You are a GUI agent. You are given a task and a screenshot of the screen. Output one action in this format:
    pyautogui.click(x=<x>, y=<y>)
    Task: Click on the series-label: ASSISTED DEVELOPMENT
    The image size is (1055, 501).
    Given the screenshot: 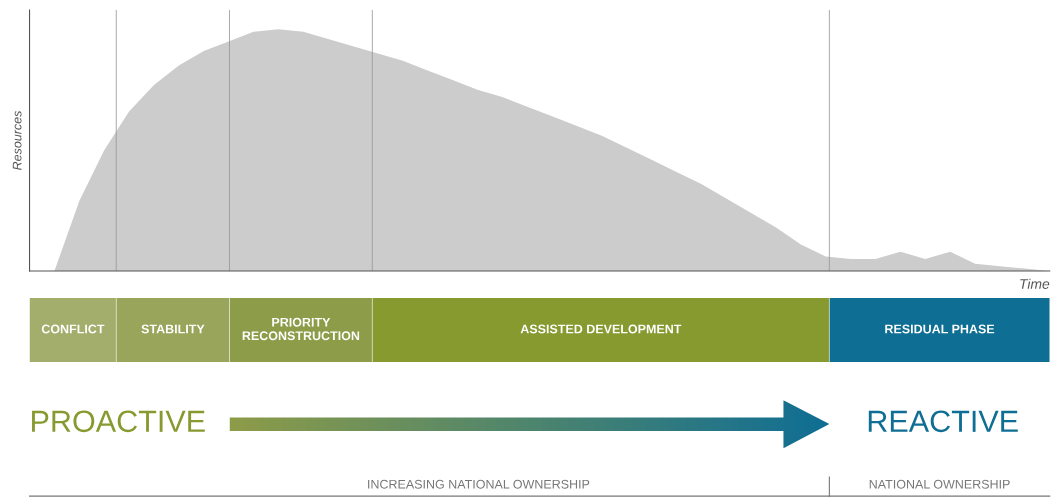 What is the action you would take?
    pyautogui.click(x=601, y=329)
    